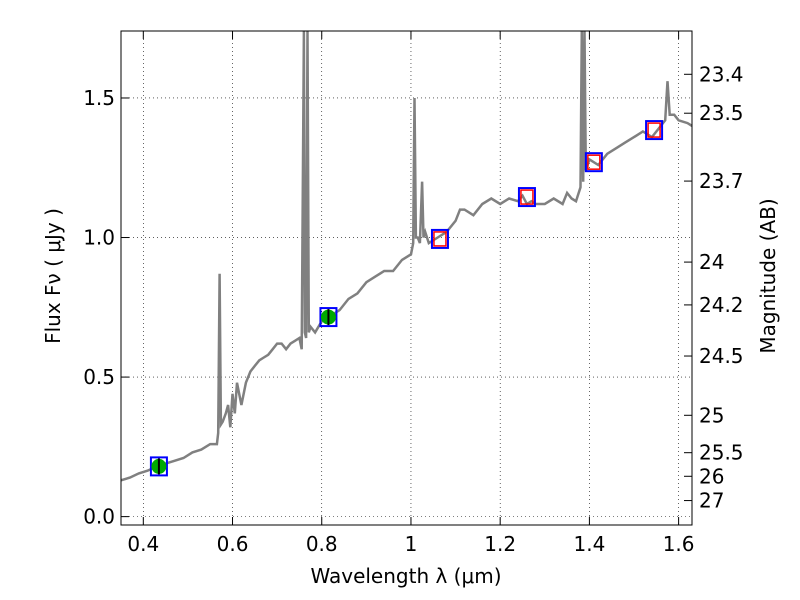 The image size is (800, 600). What do you see at coordinates (322, 544) in the screenshot?
I see `x-tick-label: 0.8` at bounding box center [322, 544].